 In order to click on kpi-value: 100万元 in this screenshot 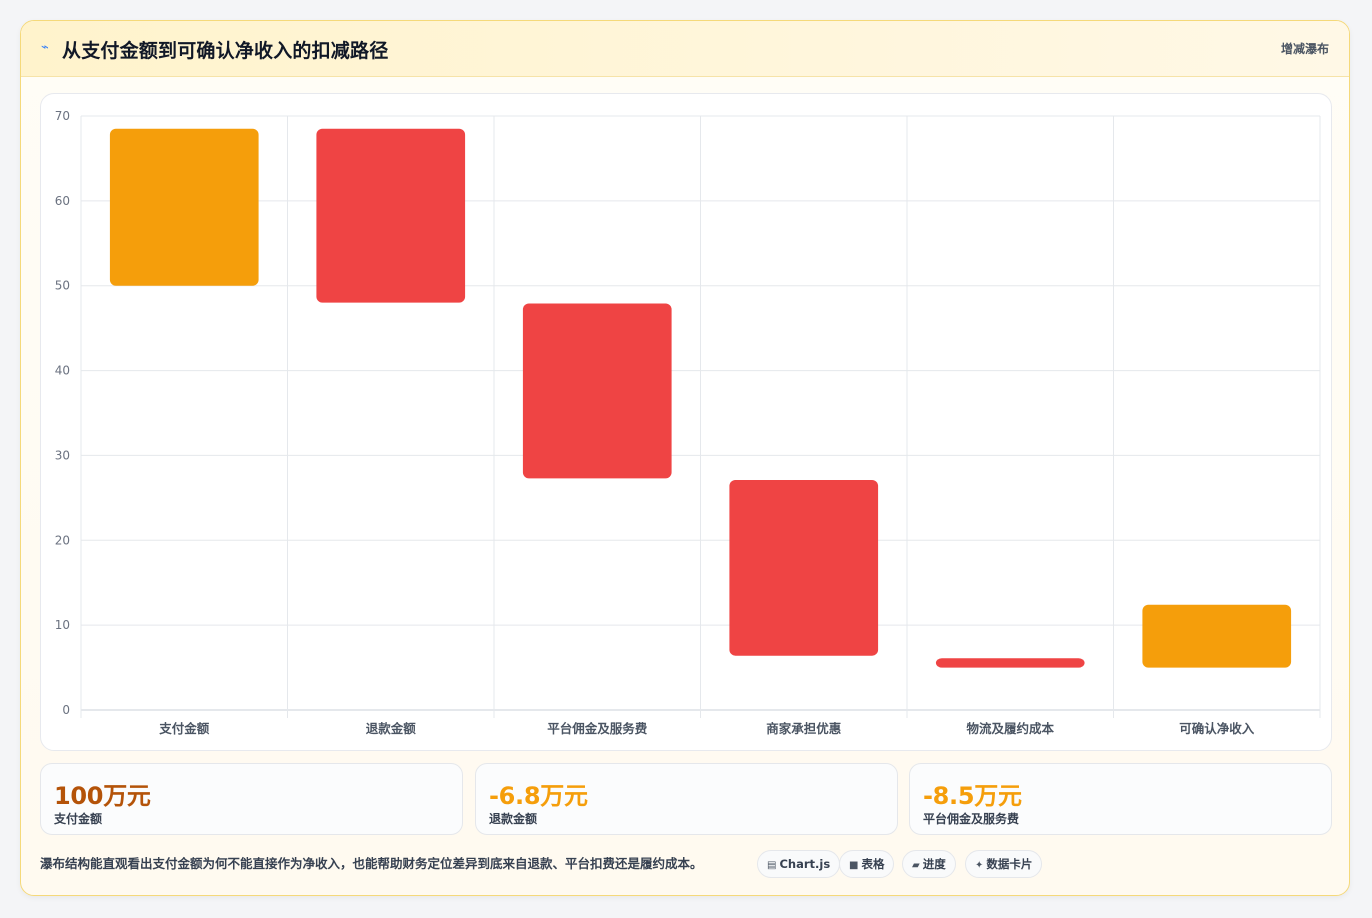, I will do `click(102, 796)`.